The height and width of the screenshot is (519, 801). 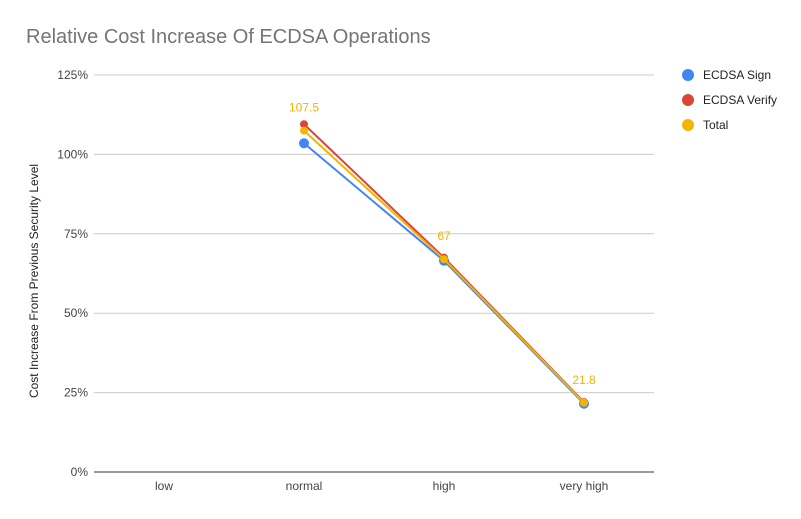 What do you see at coordinates (76, 393) in the screenshot?
I see `y-tick-label: 25%` at bounding box center [76, 393].